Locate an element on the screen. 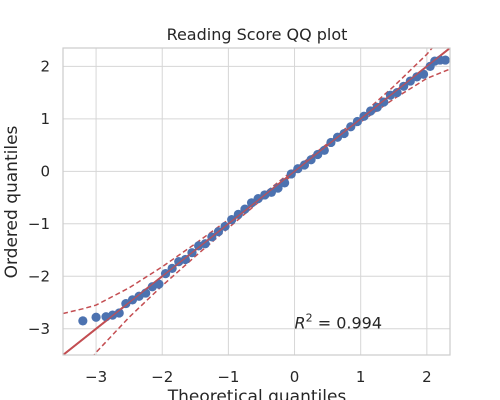  r-squared-superscript: 2 is located at coordinates (309, 318).